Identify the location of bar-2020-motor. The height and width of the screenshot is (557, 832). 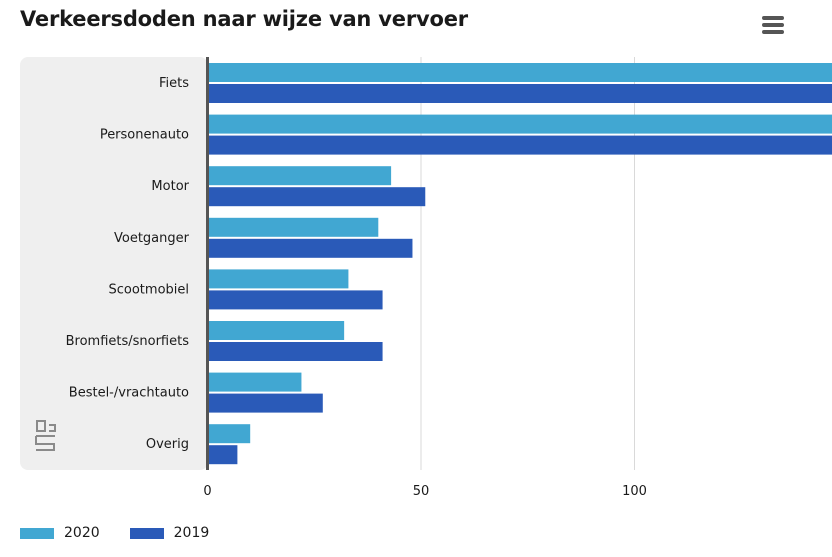
(300, 176).